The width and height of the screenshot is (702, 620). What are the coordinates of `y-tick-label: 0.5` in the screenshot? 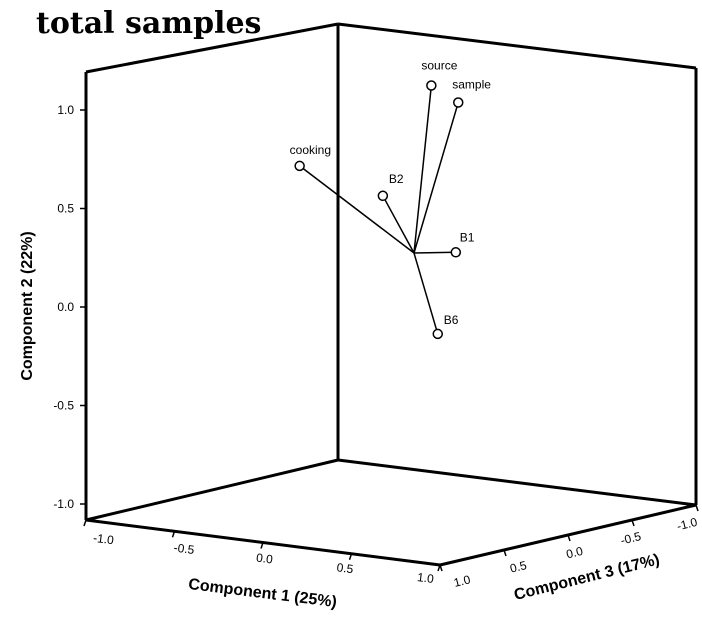 It's located at (65, 209).